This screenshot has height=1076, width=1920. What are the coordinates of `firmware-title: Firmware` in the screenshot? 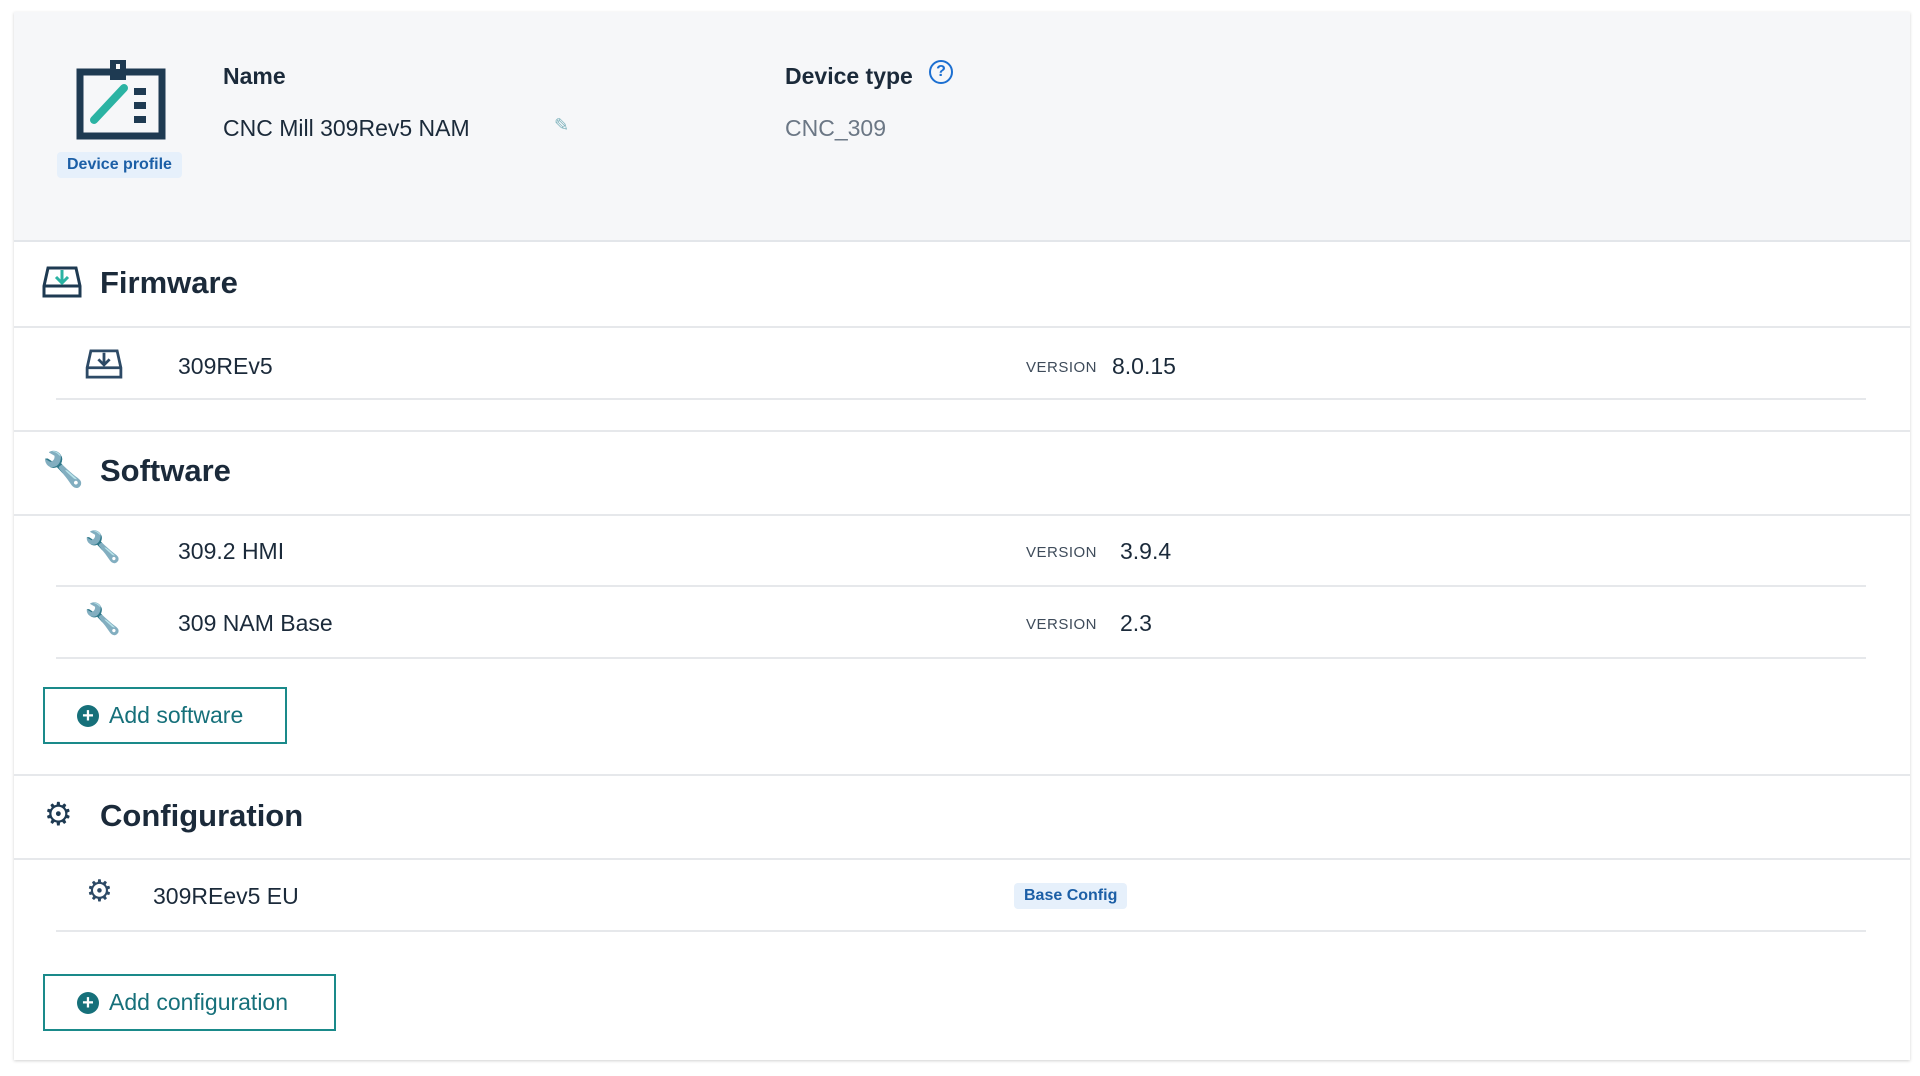 It's located at (169, 282).